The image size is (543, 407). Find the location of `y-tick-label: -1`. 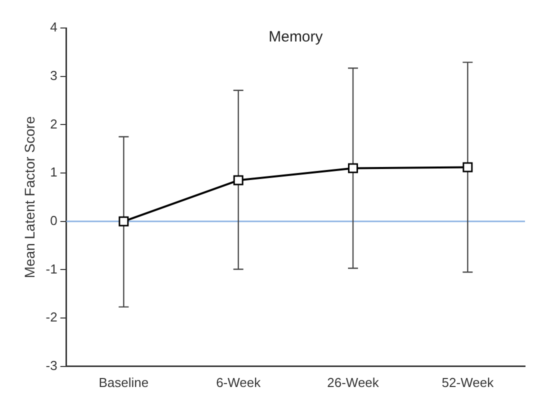

y-tick-label: -1 is located at coordinates (52, 268).